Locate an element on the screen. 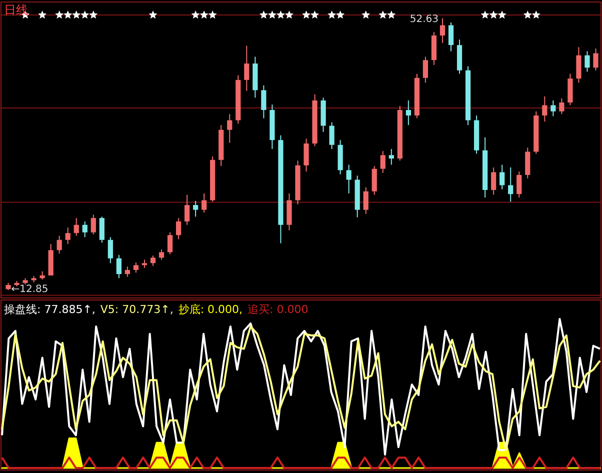  annotation: ←12.85 is located at coordinates (29, 290).